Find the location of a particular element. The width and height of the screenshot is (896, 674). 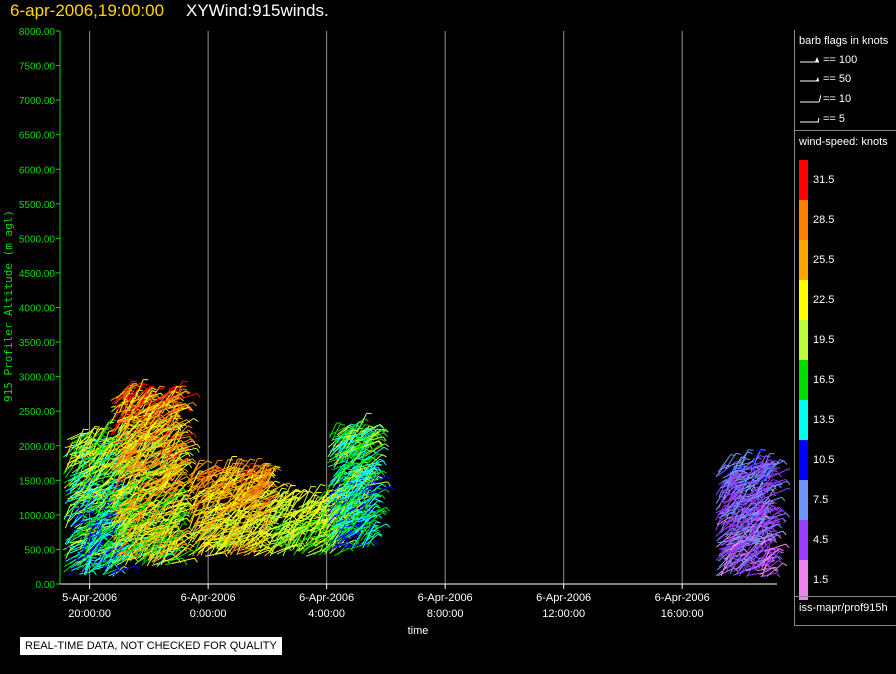

data-source-label: iss-mapr/prof915h is located at coordinates (843, 608).